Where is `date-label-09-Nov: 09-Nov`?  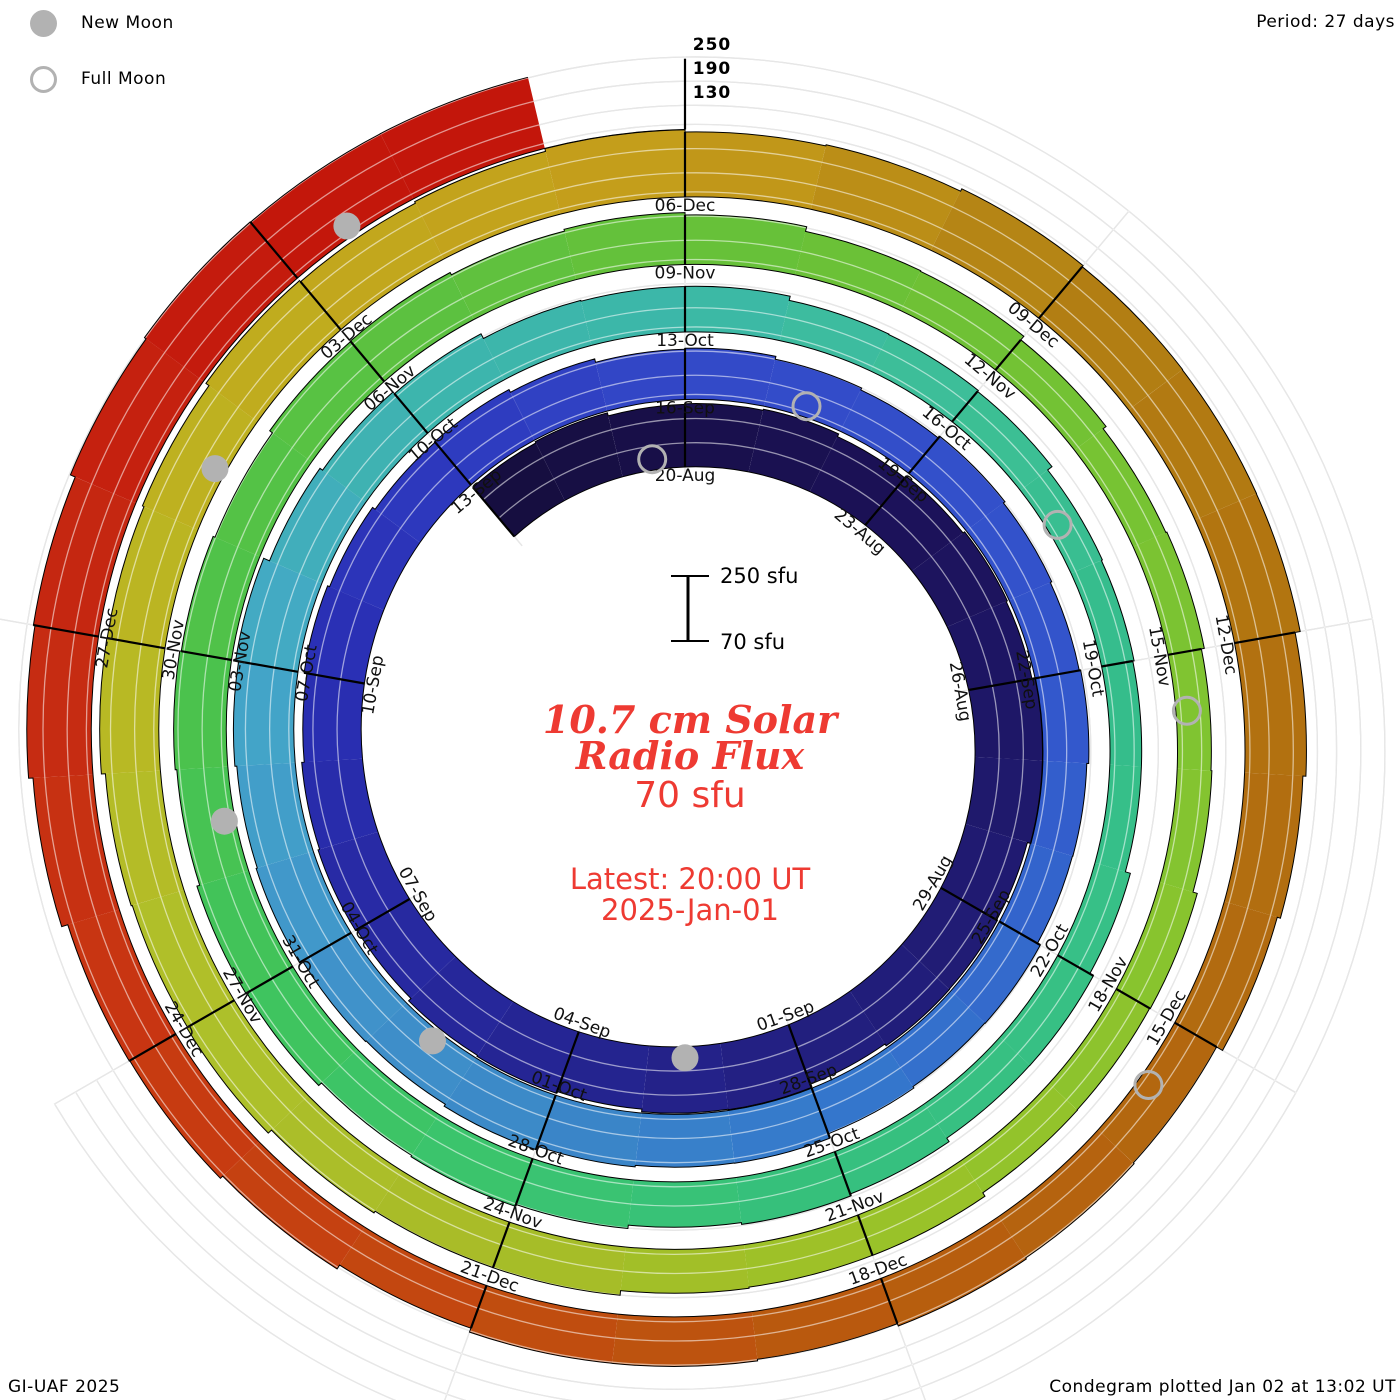
date-label-09-Nov: 09-Nov is located at coordinates (685, 274).